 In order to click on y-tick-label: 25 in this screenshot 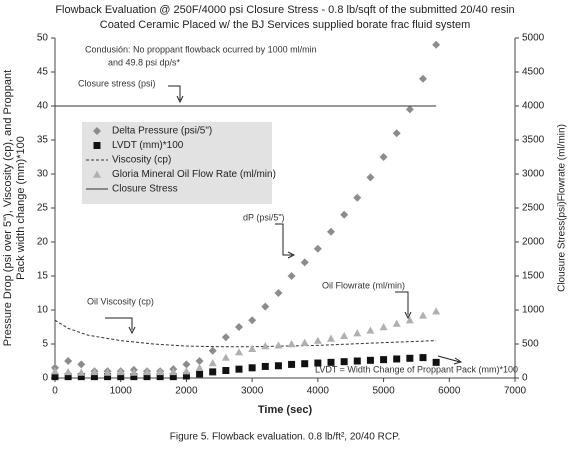, I will do `click(43, 208)`.